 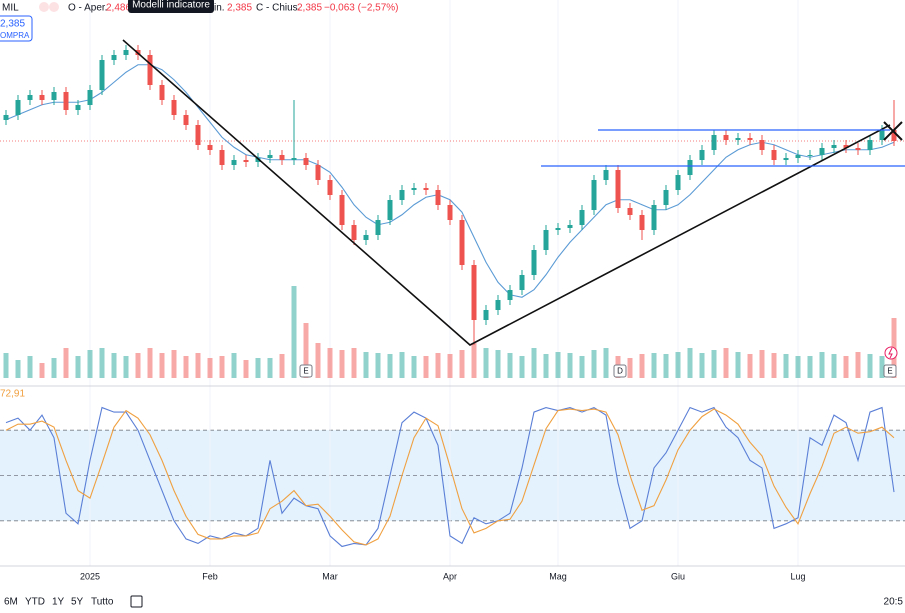 What do you see at coordinates (891, 353) in the screenshot?
I see `event-icon` at bounding box center [891, 353].